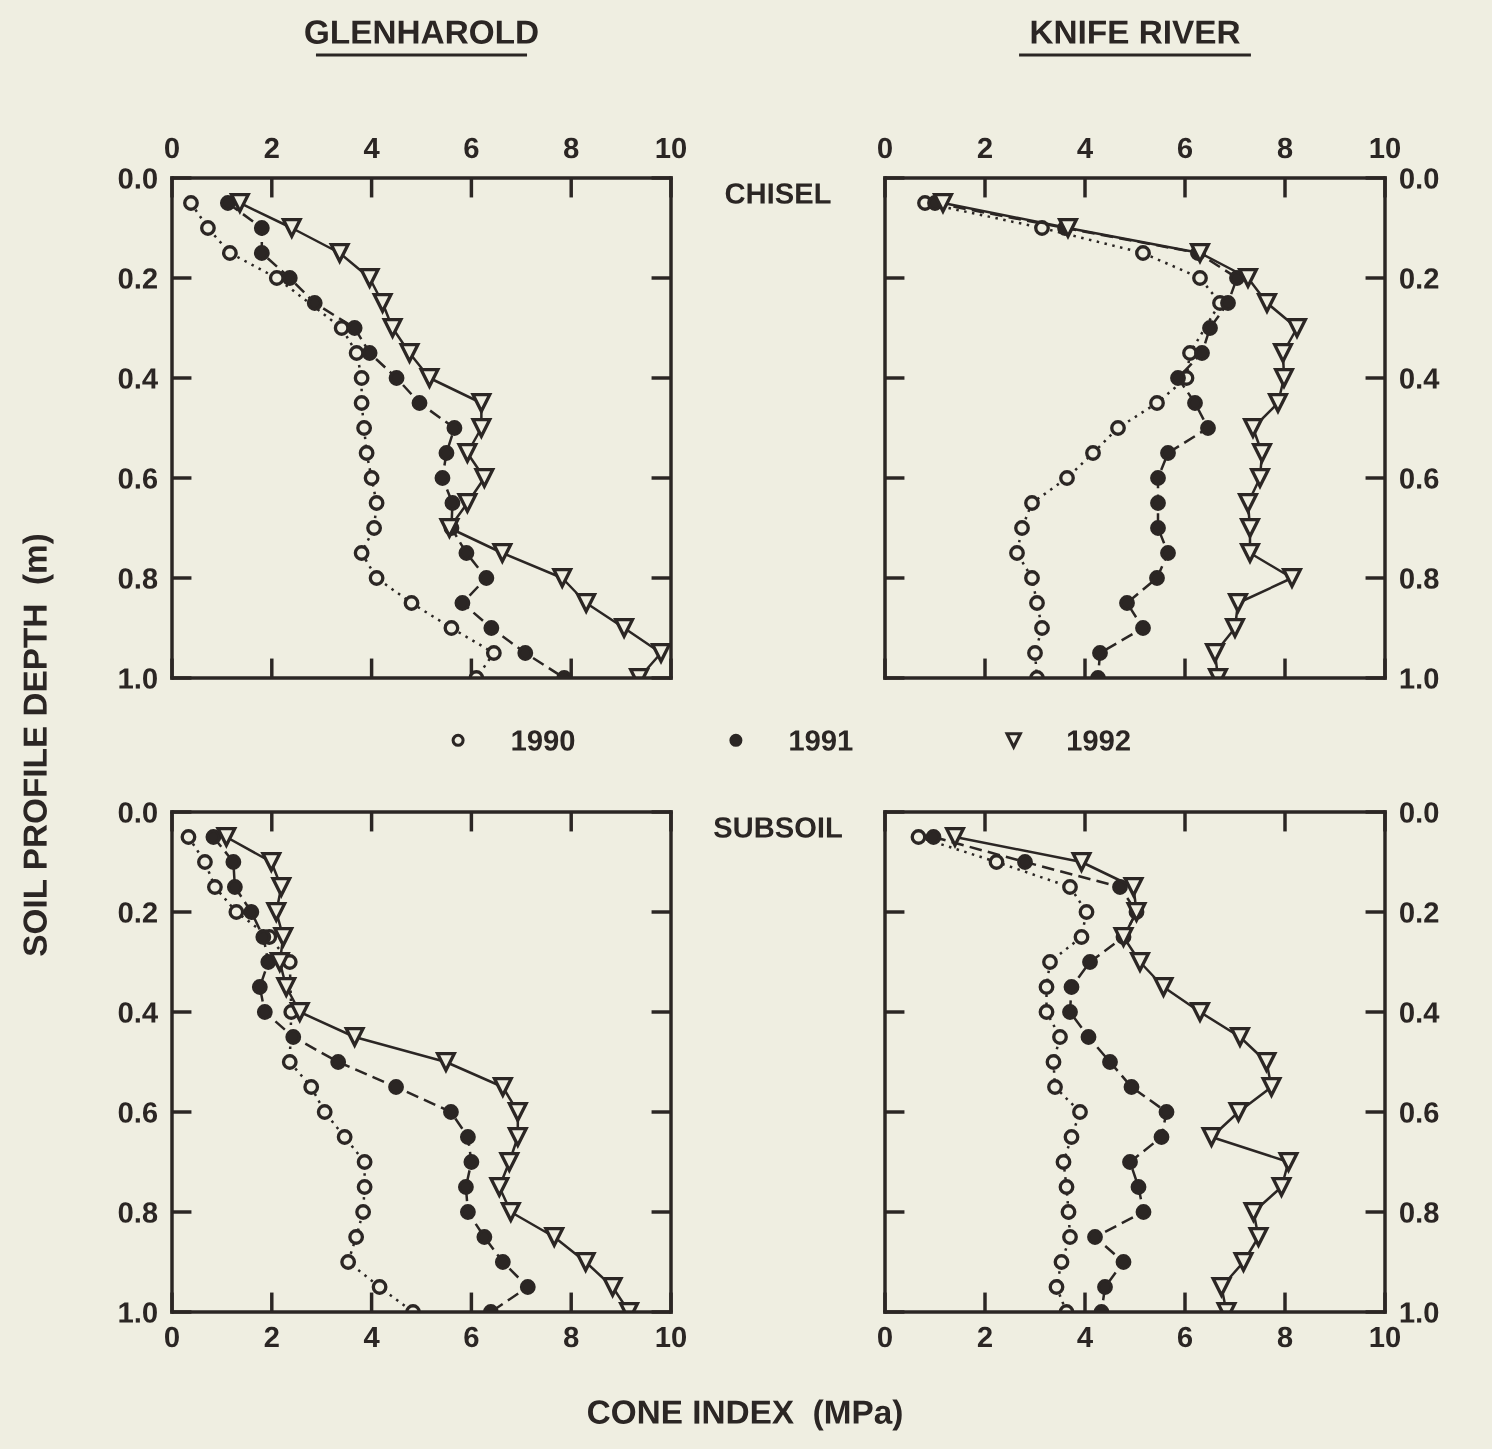  What do you see at coordinates (421, 32) in the screenshot?
I see `chart-title: GLENHAROLD` at bounding box center [421, 32].